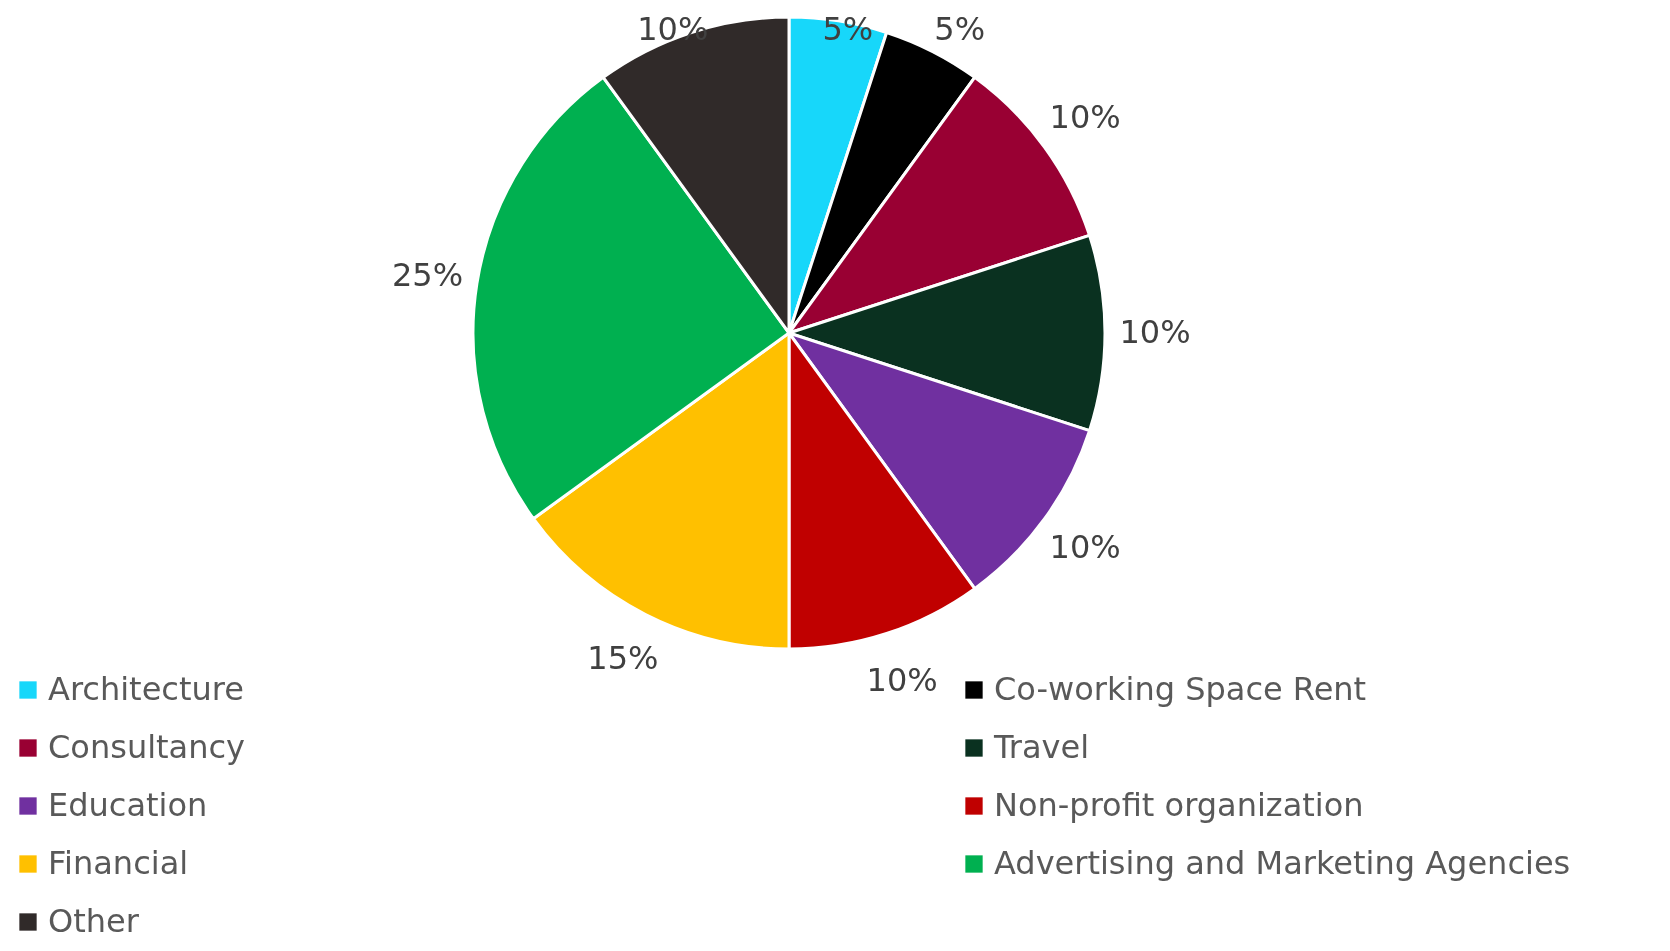  I want to click on legend-label: Travel, so click(1041, 747).